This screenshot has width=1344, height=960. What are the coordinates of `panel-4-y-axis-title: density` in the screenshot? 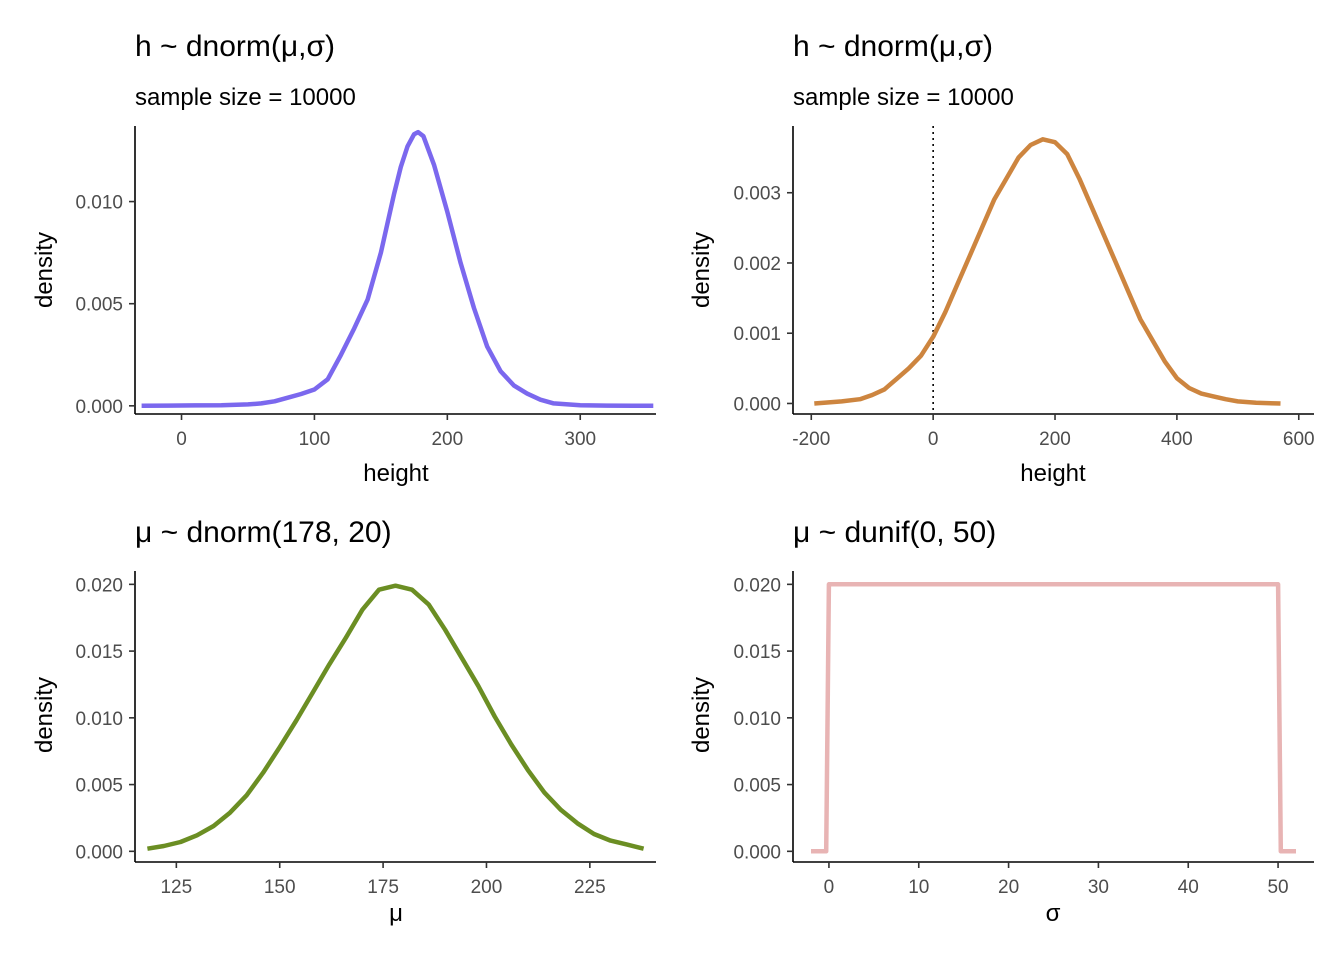 It's located at (701, 715).